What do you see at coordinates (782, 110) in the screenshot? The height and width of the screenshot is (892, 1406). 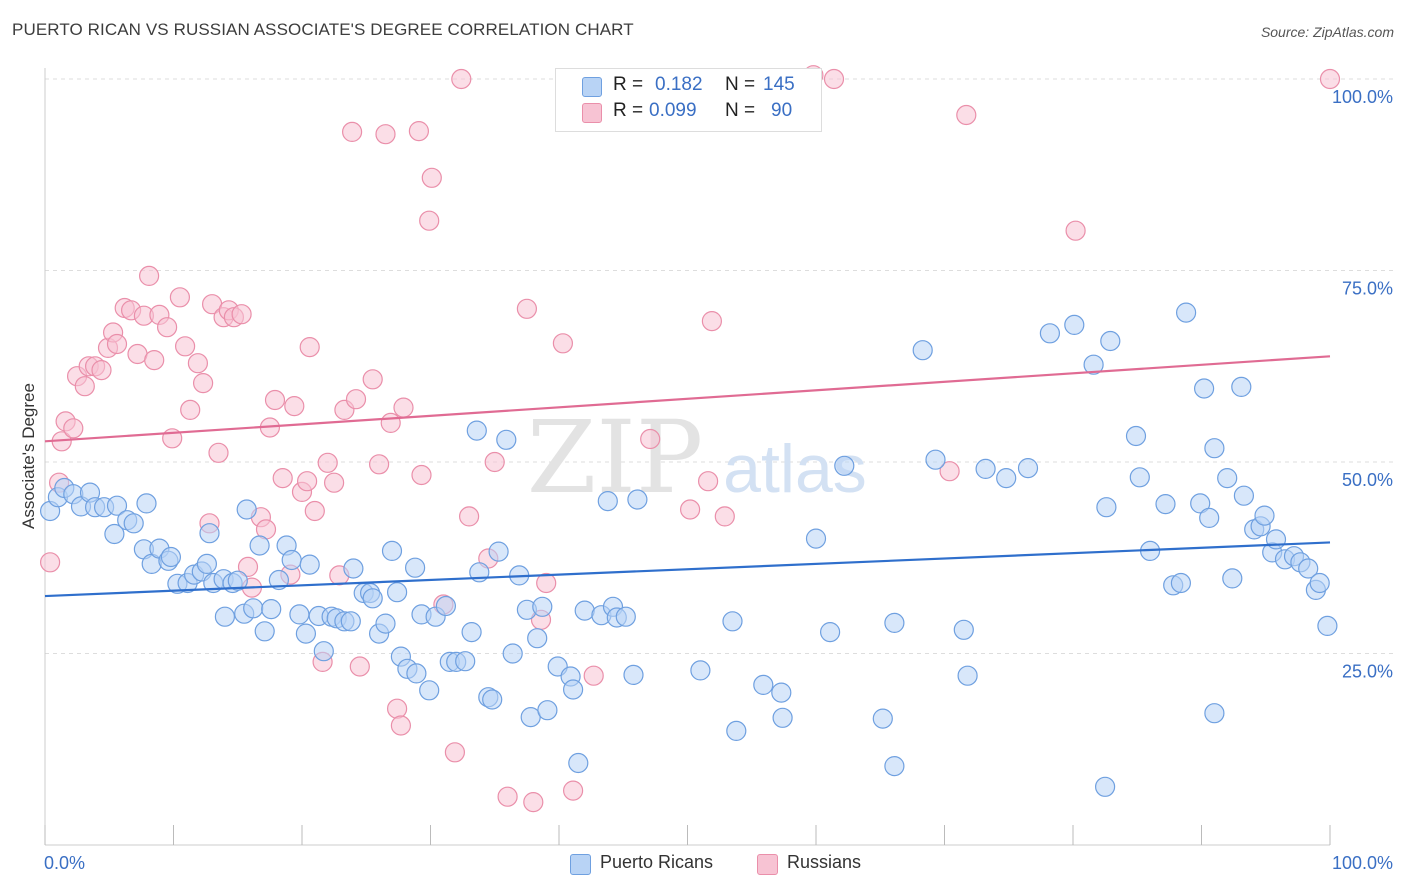 I see `legend-n-value: 90` at bounding box center [782, 110].